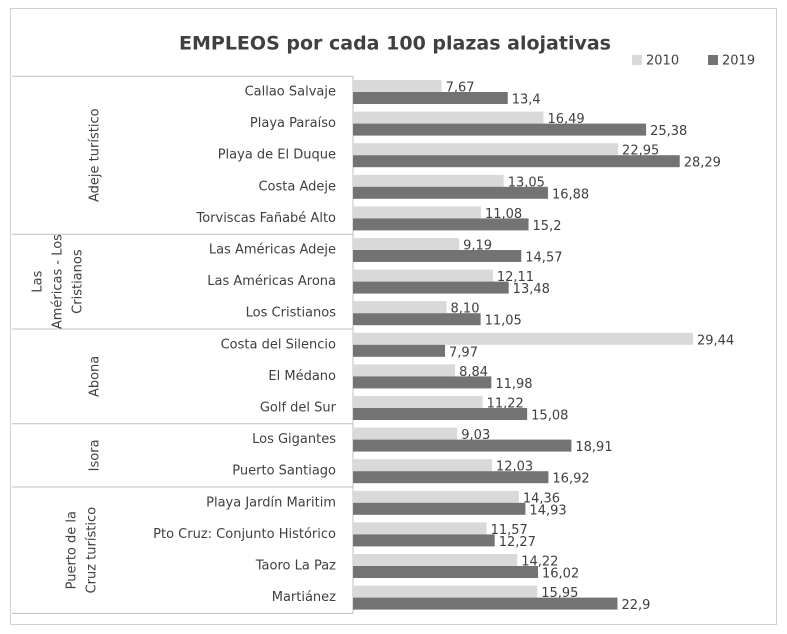  What do you see at coordinates (559, 593) in the screenshot?
I see `data-label: 15,95` at bounding box center [559, 593].